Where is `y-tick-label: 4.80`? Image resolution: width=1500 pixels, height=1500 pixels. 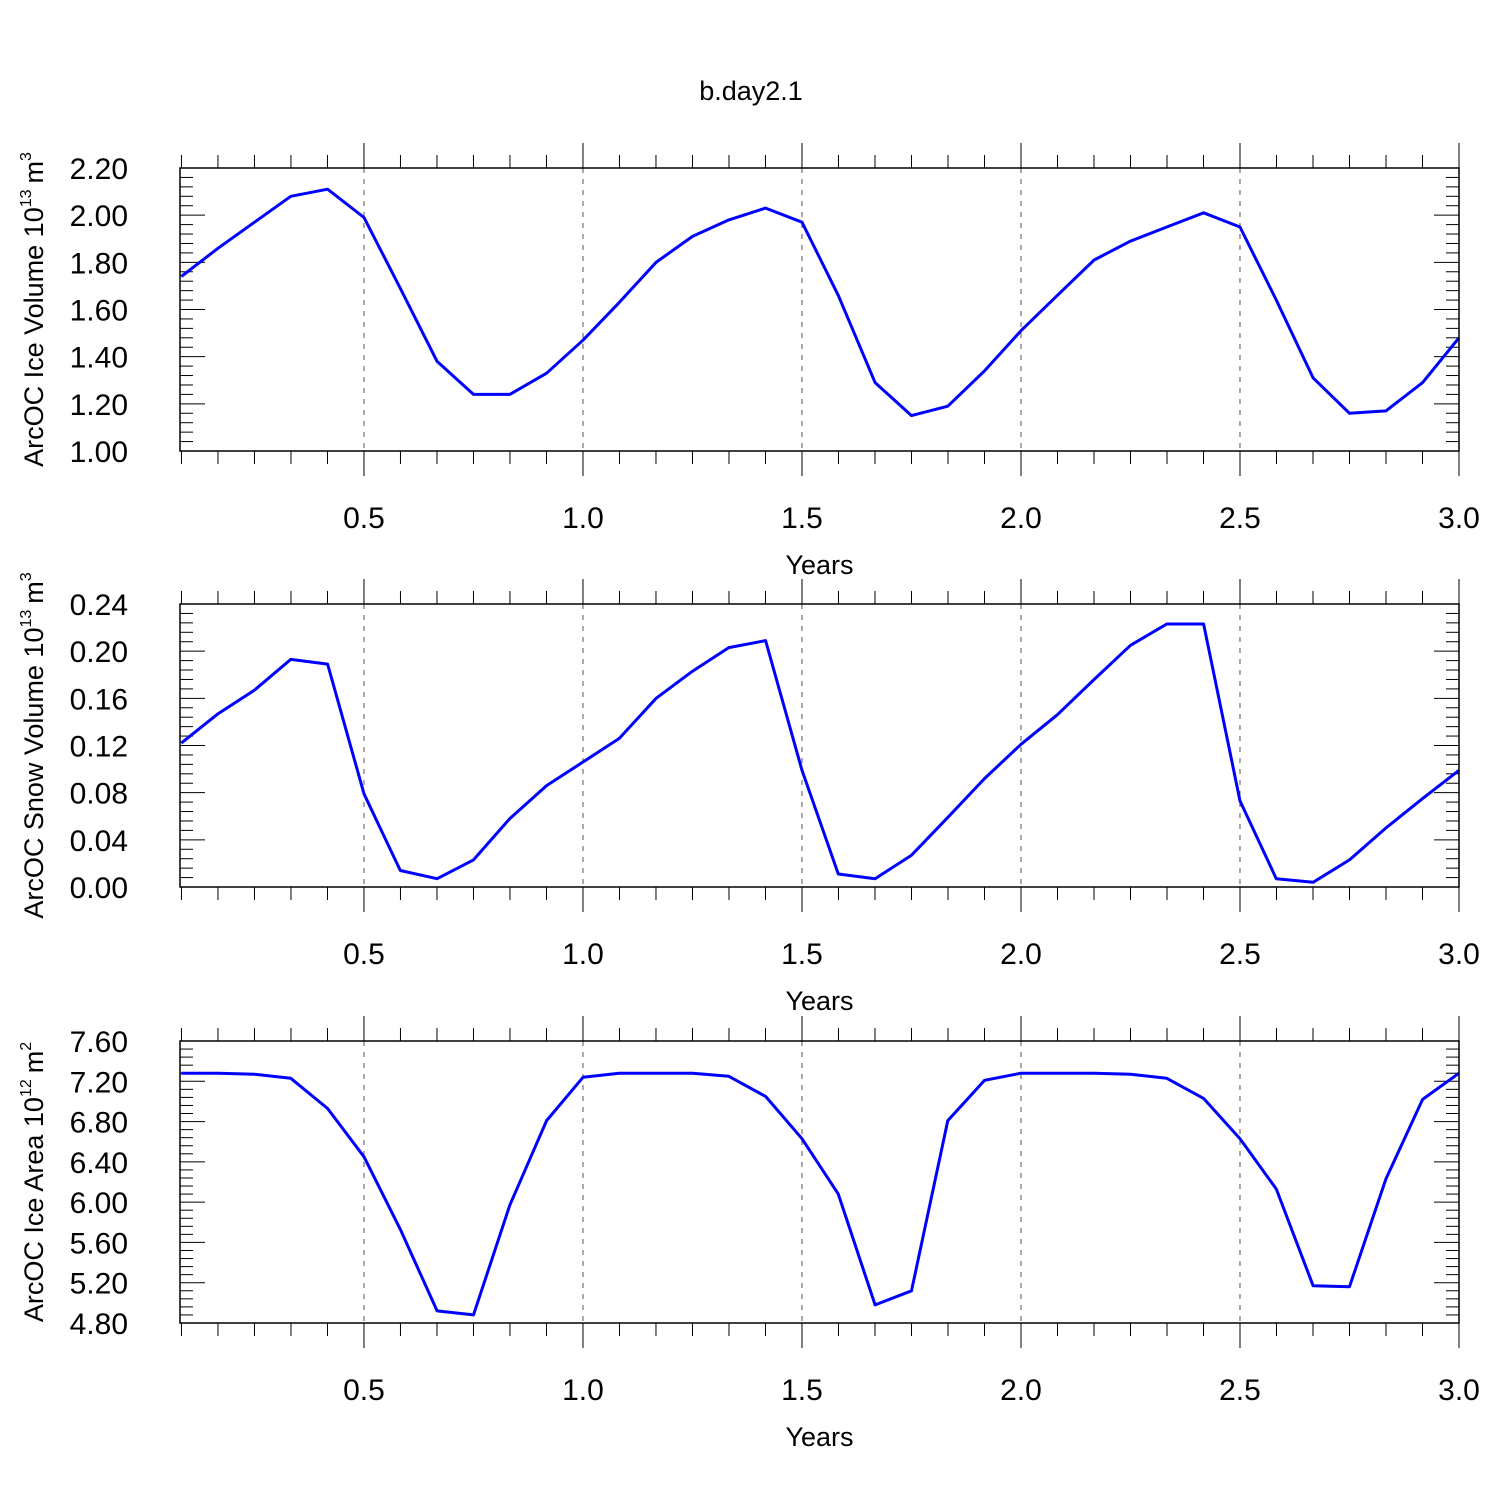 y-tick-label: 4.80 is located at coordinates (99, 1324).